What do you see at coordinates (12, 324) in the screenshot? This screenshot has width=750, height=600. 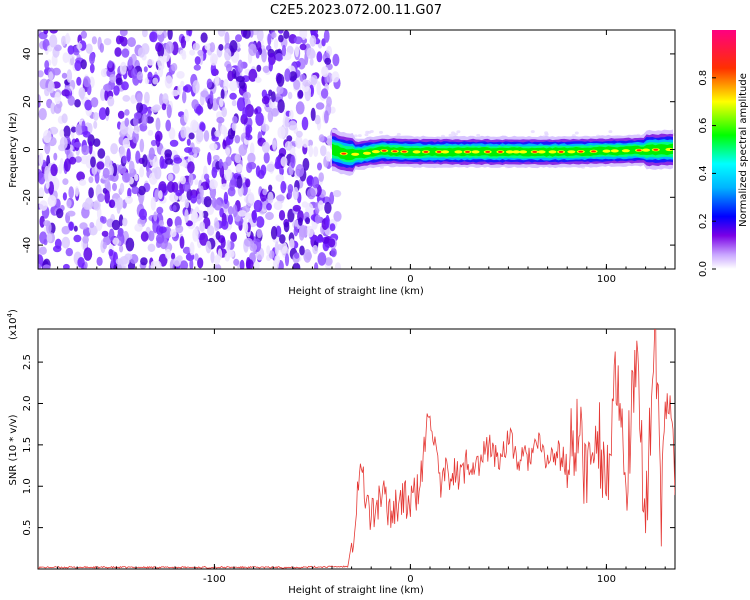 I see `snr-scale-label: (x104)` at bounding box center [12, 324].